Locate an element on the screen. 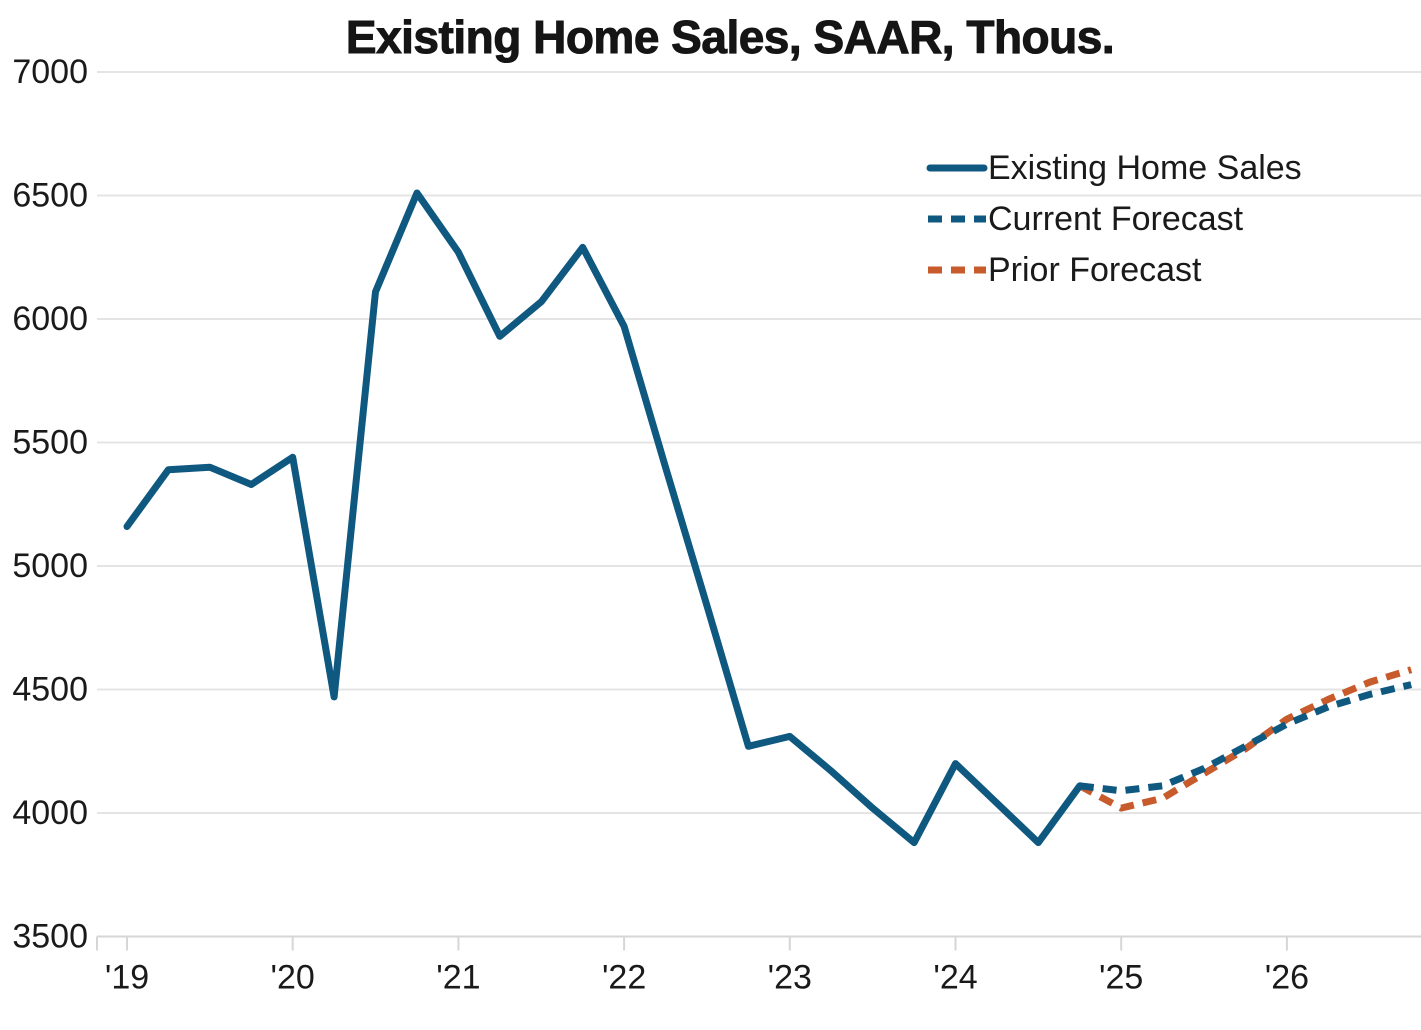  y-axis-label: 4000 is located at coordinates (50, 813).